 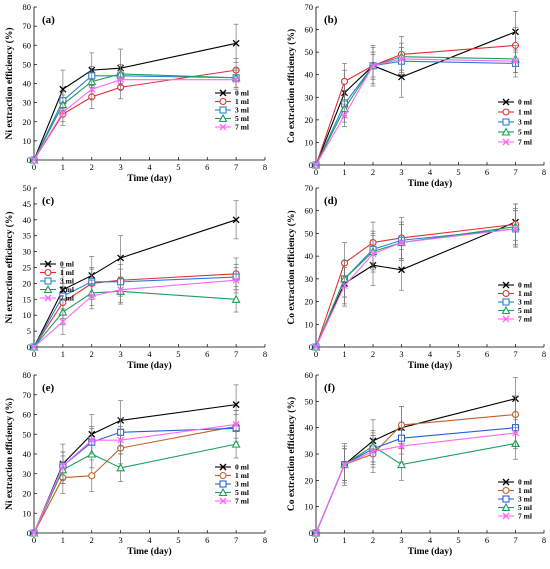 What do you see at coordinates (430, 172) in the screenshot?
I see `x-tick-label: 4` at bounding box center [430, 172].